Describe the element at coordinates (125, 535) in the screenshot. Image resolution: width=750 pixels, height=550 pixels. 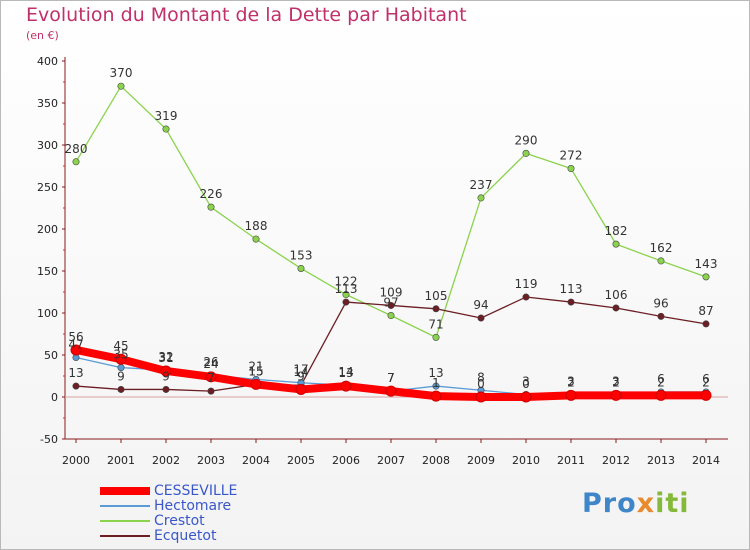
I see `legend-swatch` at that location.